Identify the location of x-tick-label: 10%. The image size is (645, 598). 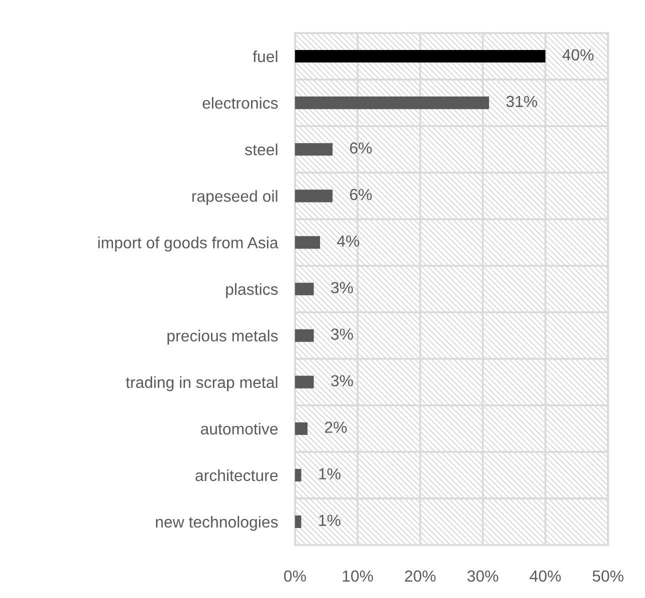
(358, 576).